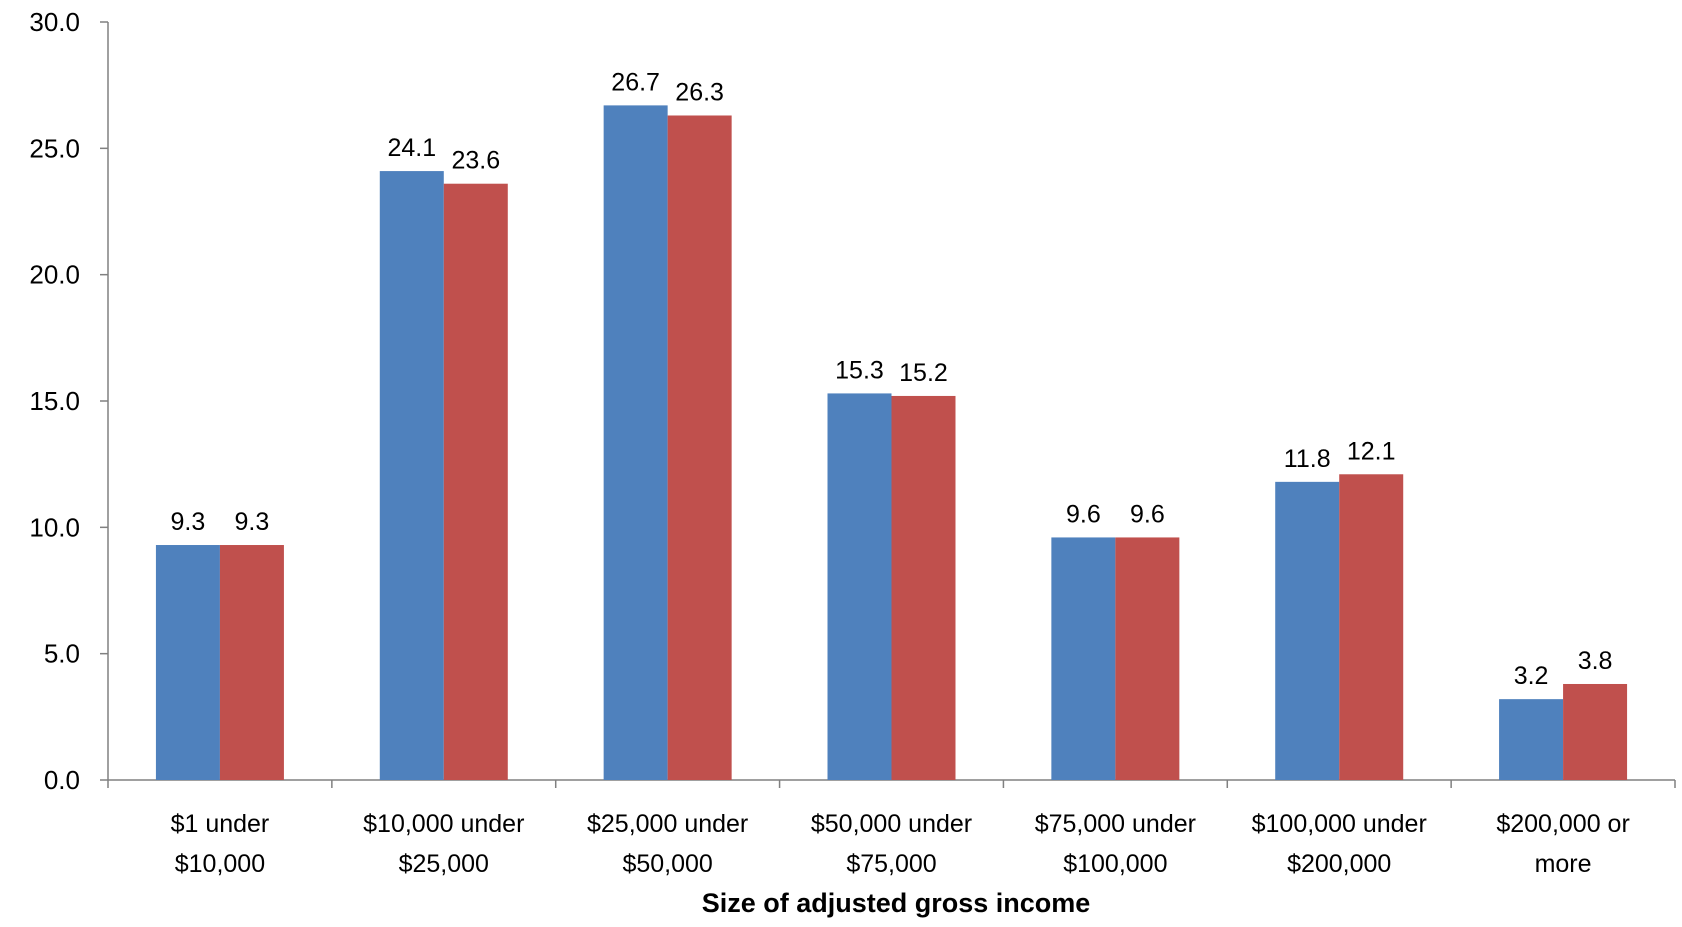 Image resolution: width=1682 pixels, height=927 pixels. I want to click on data-label: 15.2, so click(923, 373).